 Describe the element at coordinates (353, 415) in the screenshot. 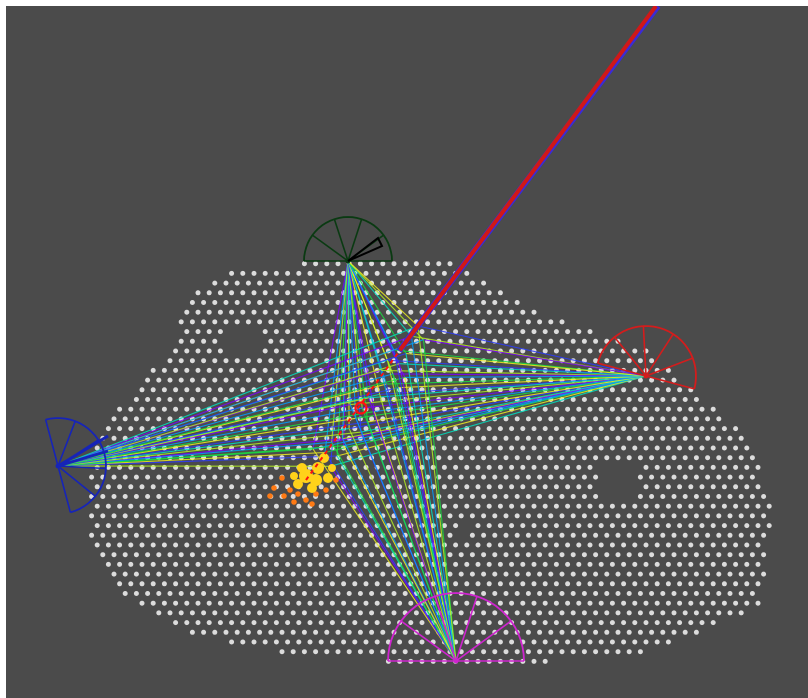

I see `shower-axis` at that location.